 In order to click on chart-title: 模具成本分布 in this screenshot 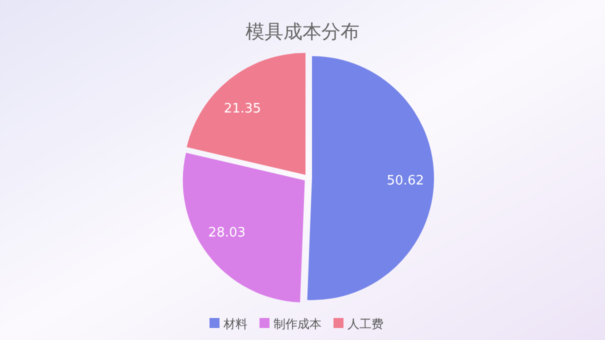, I will do `click(303, 32)`.